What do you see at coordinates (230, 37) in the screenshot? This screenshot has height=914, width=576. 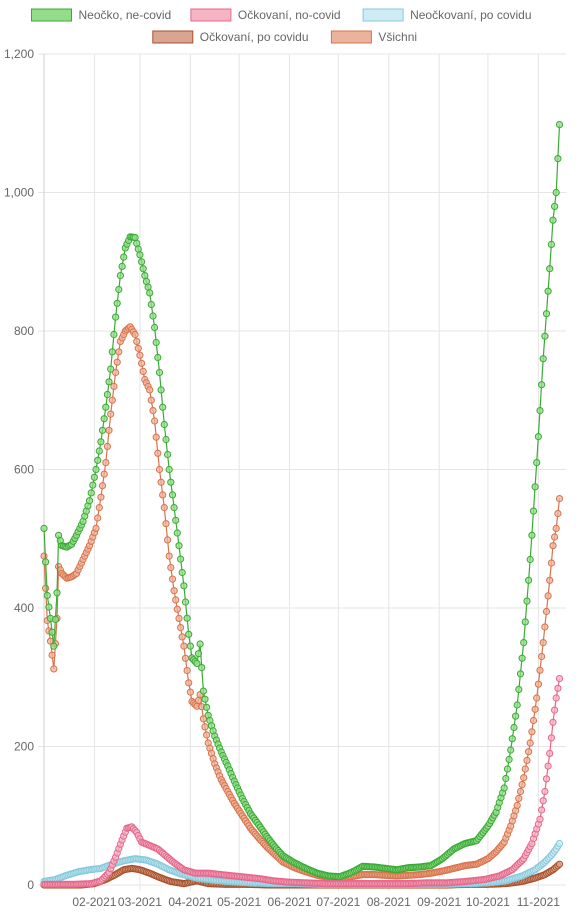 I see `legend-item: Očkovaní, po covidu` at bounding box center [230, 37].